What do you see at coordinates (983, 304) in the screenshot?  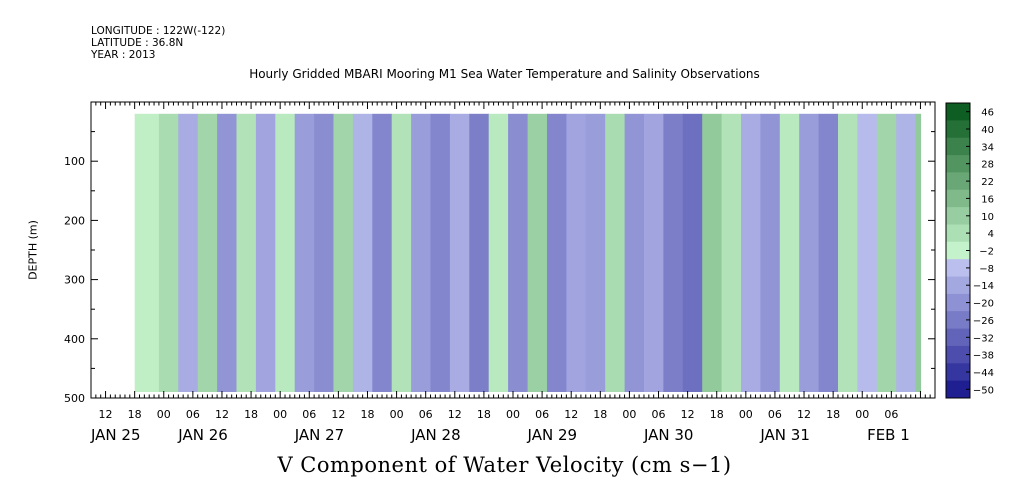 I see `colorbar-label: −20` at bounding box center [983, 304].